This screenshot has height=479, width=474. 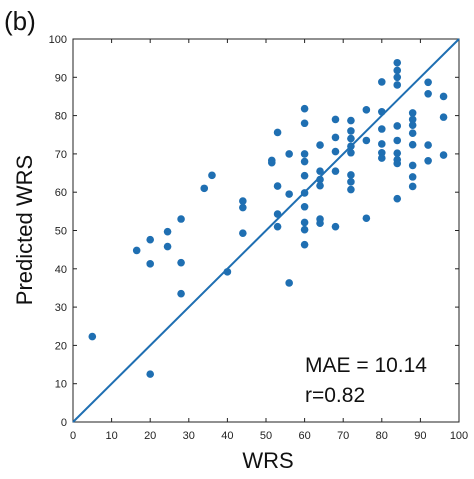 What do you see at coordinates (61, 78) in the screenshot?
I see `y-tick-label: 90` at bounding box center [61, 78].